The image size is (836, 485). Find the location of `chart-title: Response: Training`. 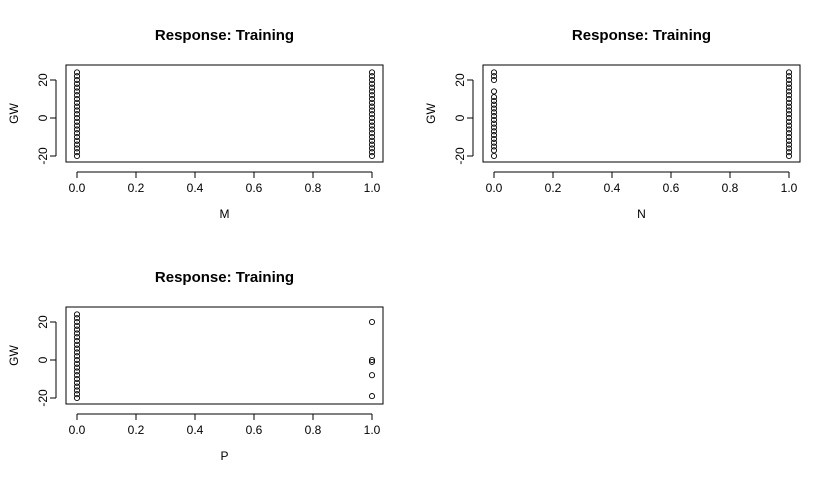

chart-title: Response: Training is located at coordinates (224, 35).